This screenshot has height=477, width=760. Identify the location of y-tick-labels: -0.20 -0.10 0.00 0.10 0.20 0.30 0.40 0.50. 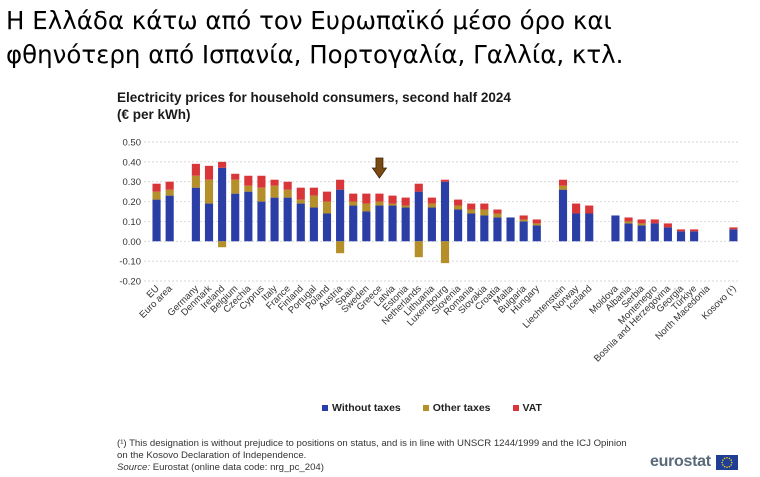
(130, 213).